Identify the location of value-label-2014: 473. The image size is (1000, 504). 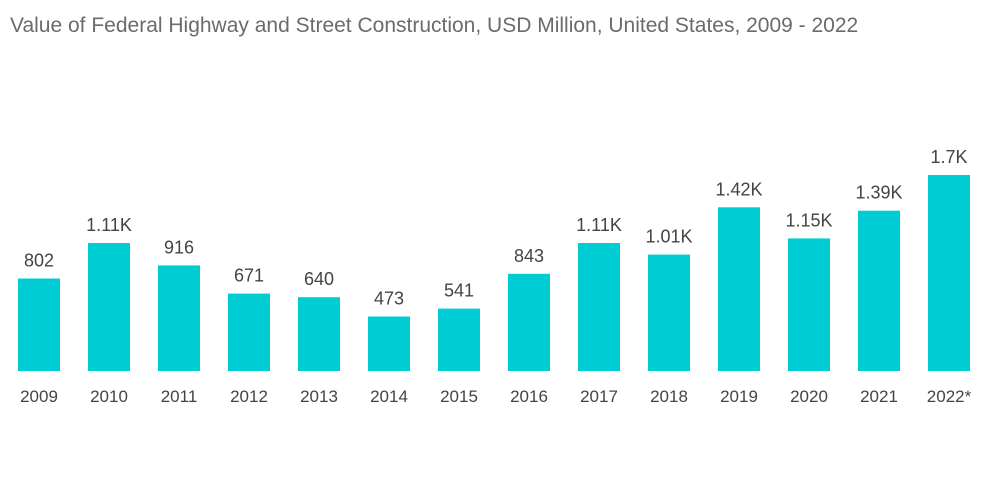
(389, 299).